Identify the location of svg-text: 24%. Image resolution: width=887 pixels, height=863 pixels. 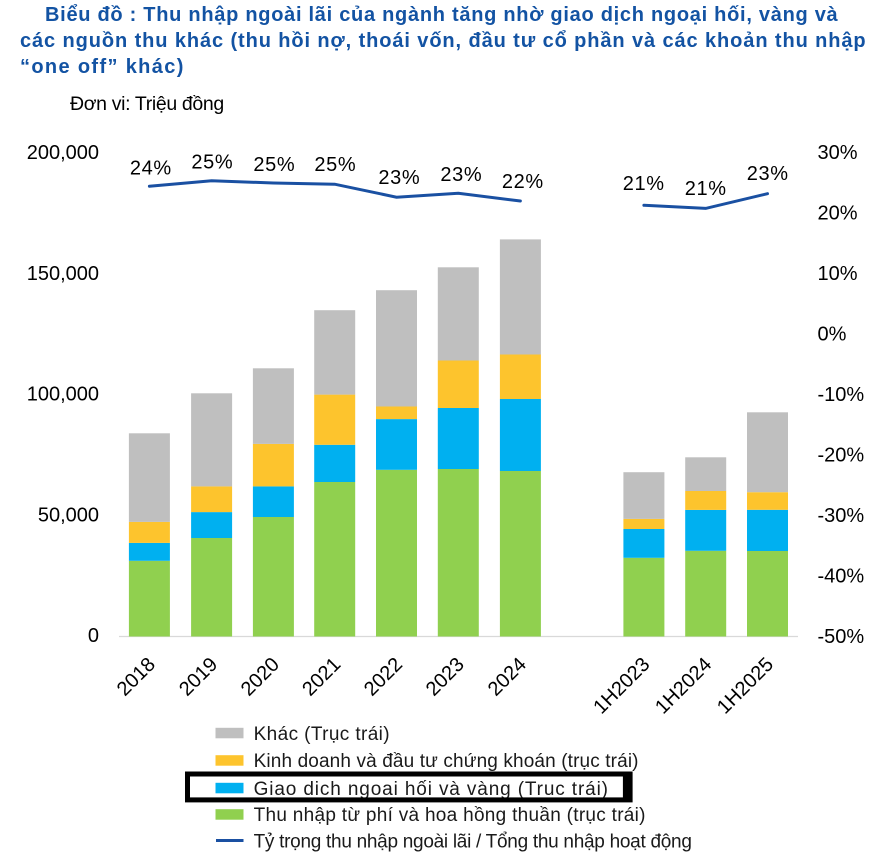
(151, 168).